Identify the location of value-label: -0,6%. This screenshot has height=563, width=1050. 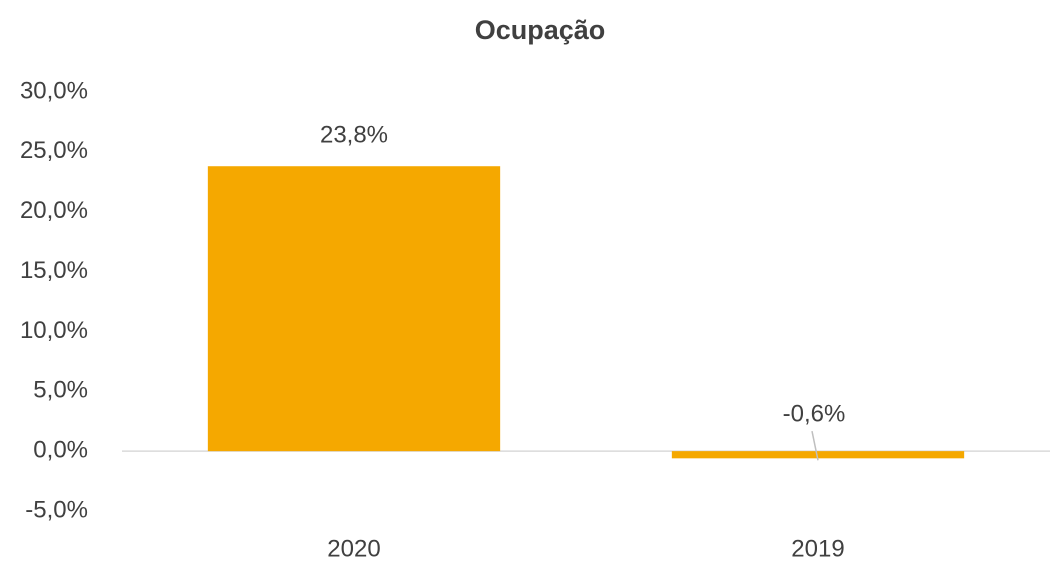
(814, 413).